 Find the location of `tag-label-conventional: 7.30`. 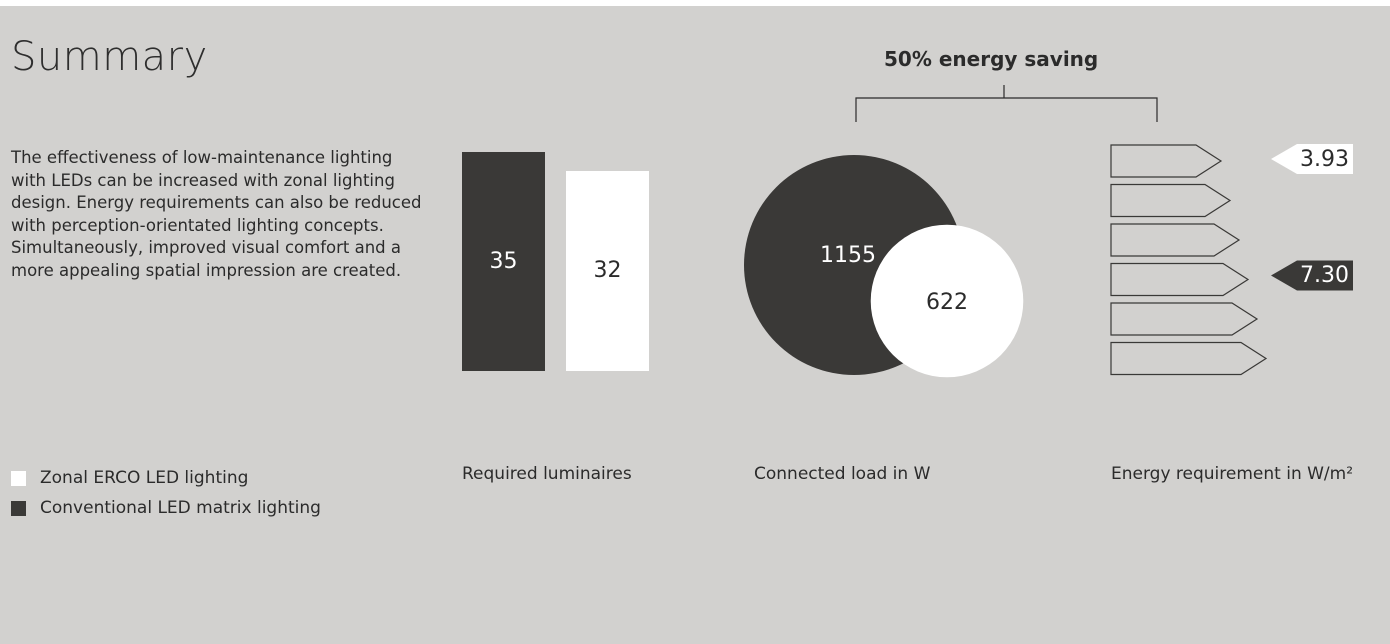

tag-label-conventional: 7.30 is located at coordinates (1324, 275).